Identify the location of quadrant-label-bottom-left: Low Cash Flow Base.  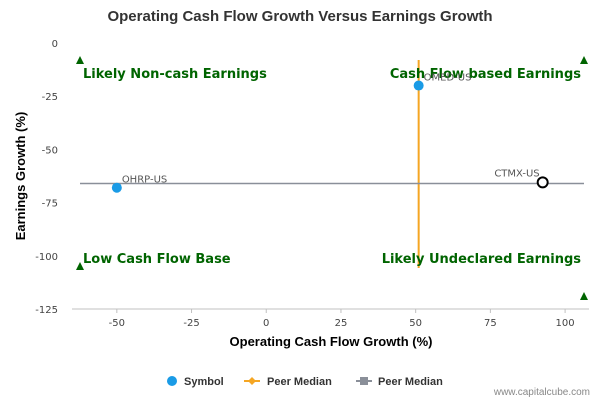
(157, 259).